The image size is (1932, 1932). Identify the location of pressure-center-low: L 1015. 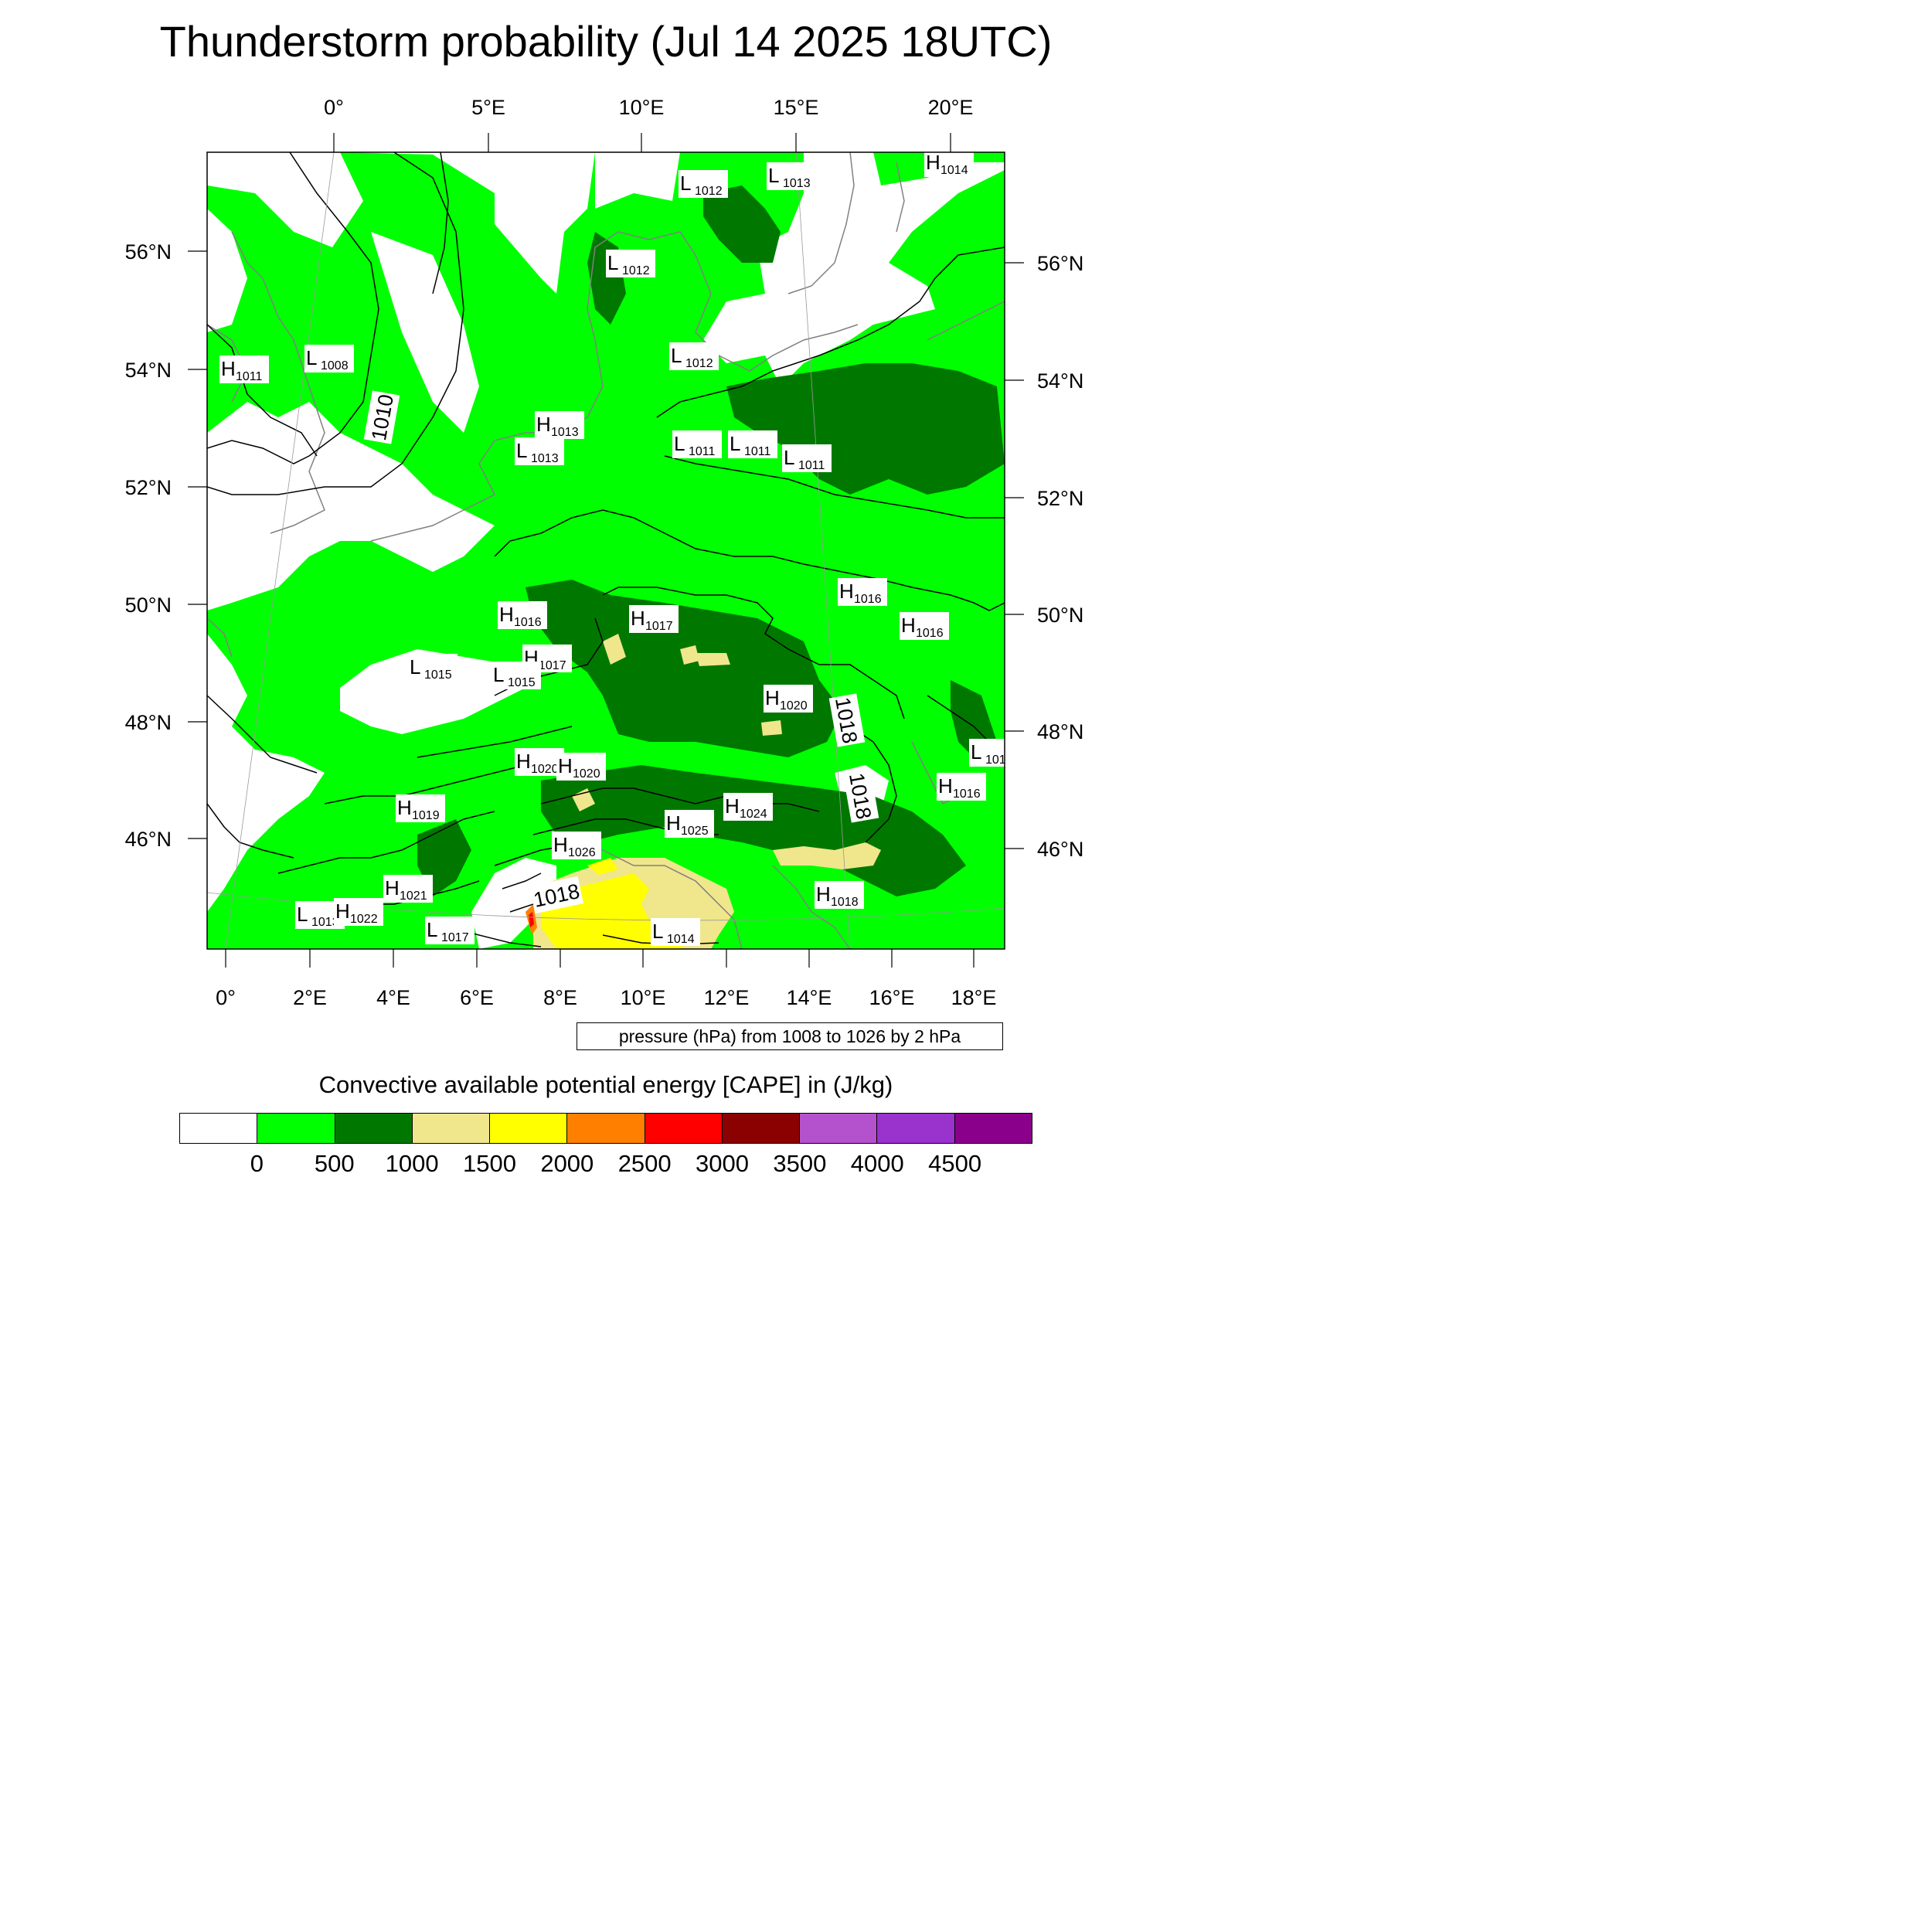
(517, 675).